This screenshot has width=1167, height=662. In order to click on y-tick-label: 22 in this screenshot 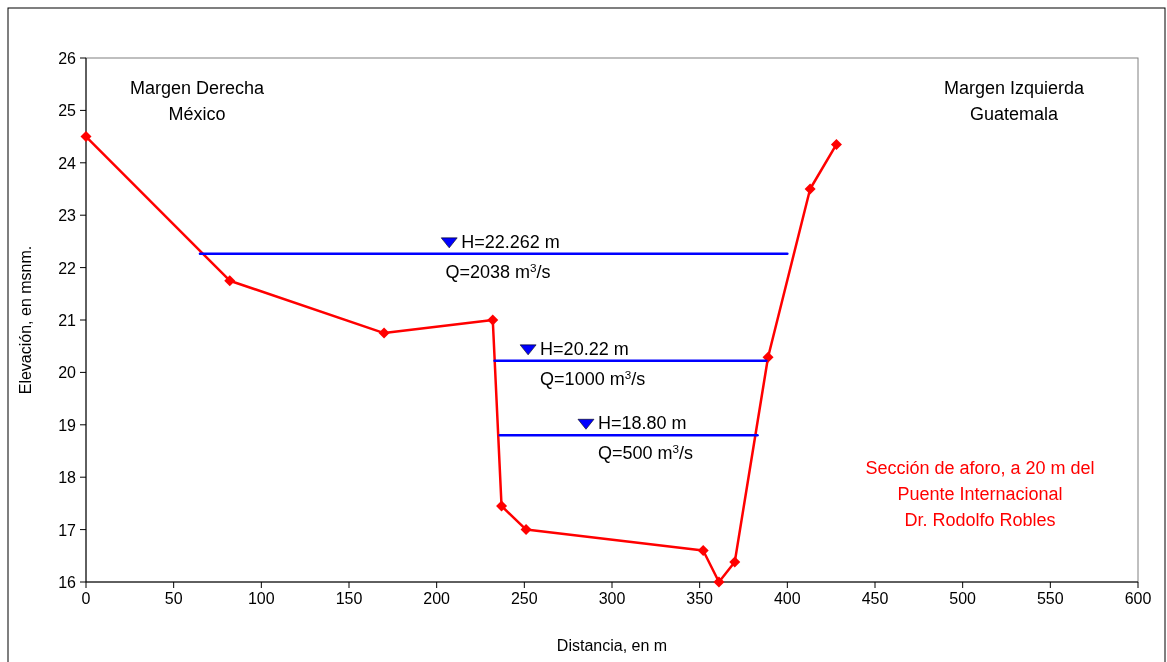, I will do `click(67, 268)`.